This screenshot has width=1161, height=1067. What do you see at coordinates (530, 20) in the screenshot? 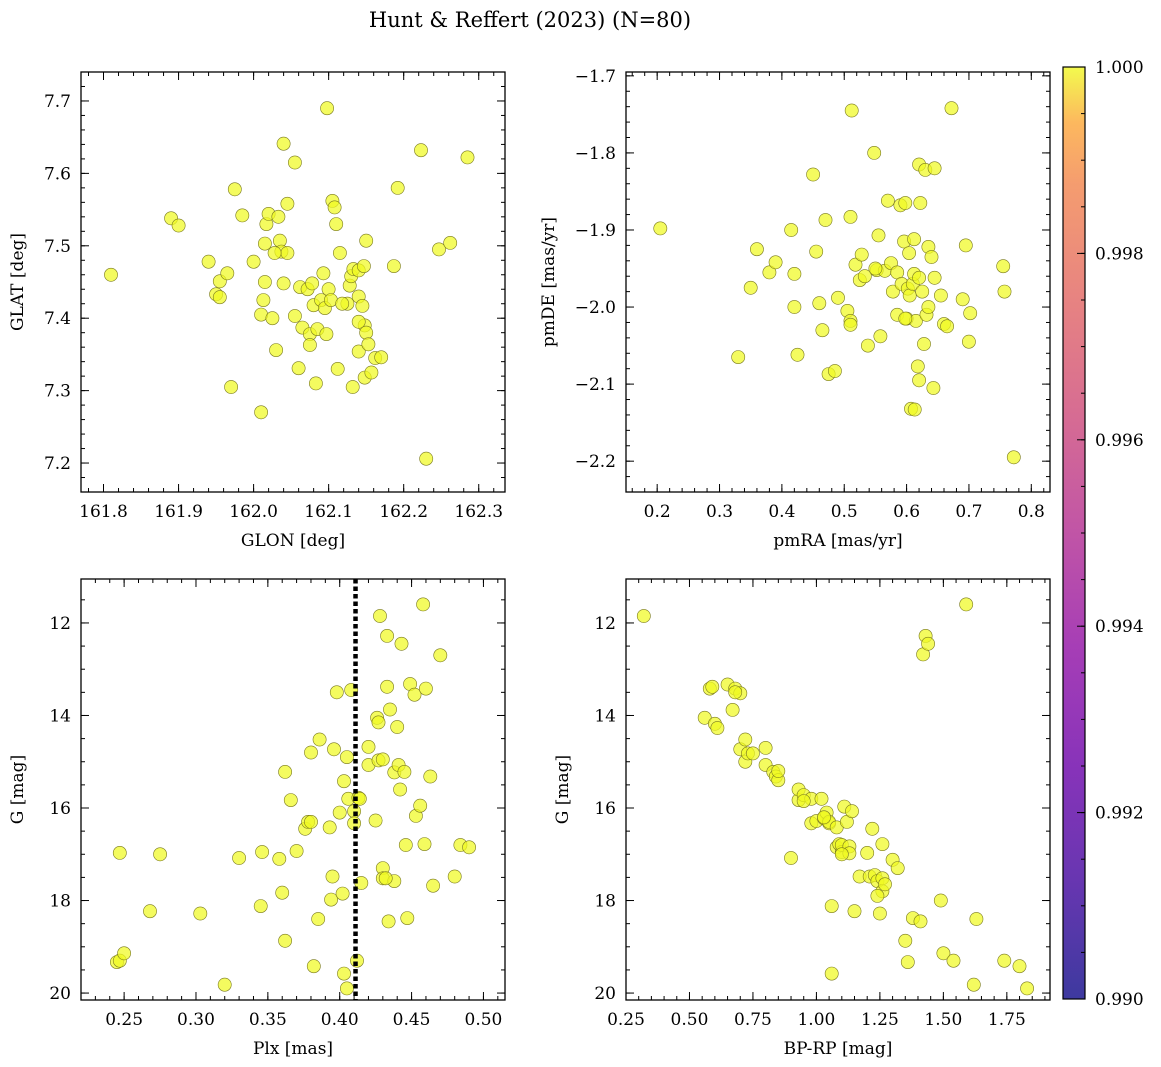
I see `figure-title: Hunt & Reffert (2023) (N=80)` at bounding box center [530, 20].